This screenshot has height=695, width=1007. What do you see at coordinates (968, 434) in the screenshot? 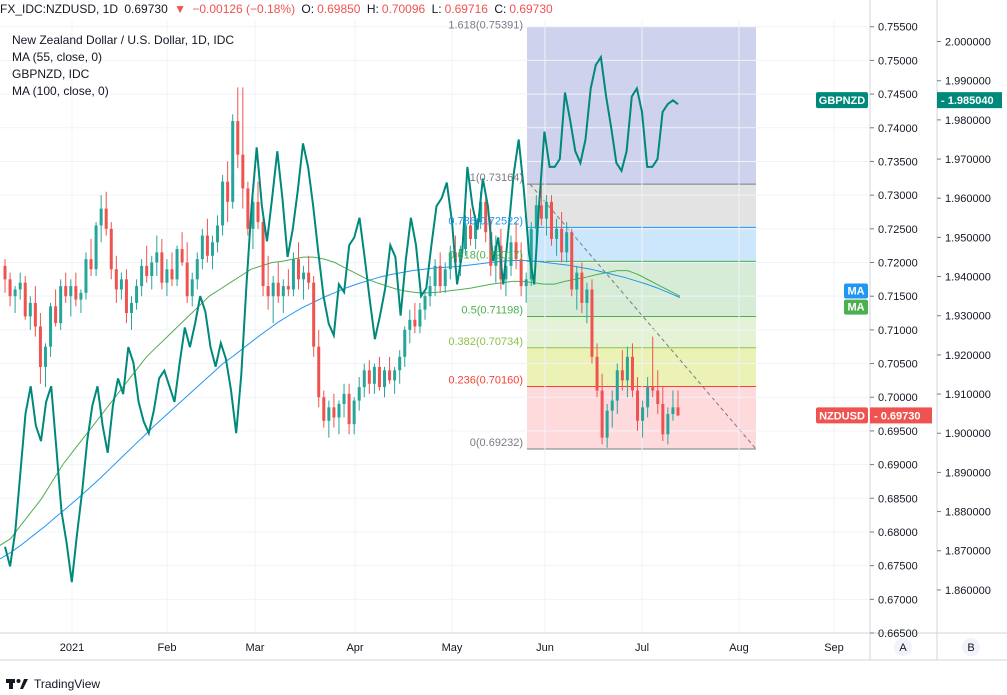
I see `right-axis-label: 1.900000` at bounding box center [968, 434].